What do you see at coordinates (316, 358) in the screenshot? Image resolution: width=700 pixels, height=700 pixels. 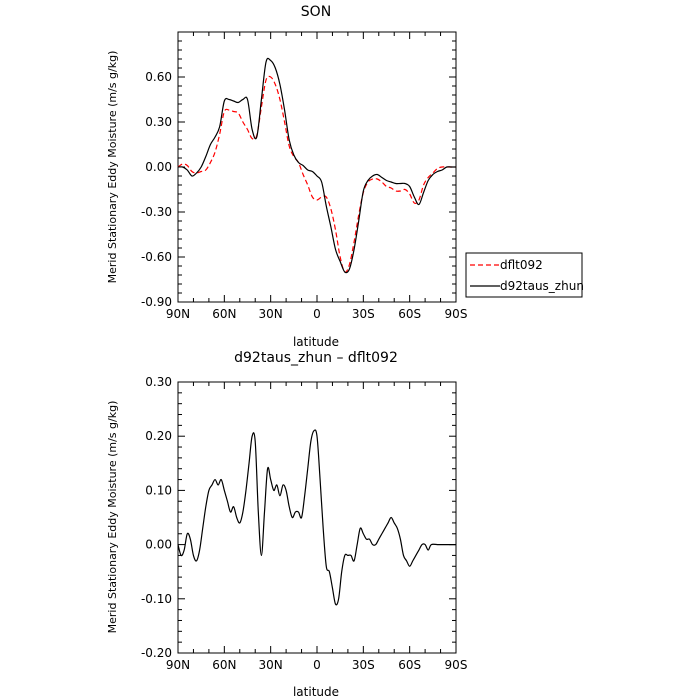 I see `bottom-panel-title: d92taus_zhun – dflt092` at bounding box center [316, 358].